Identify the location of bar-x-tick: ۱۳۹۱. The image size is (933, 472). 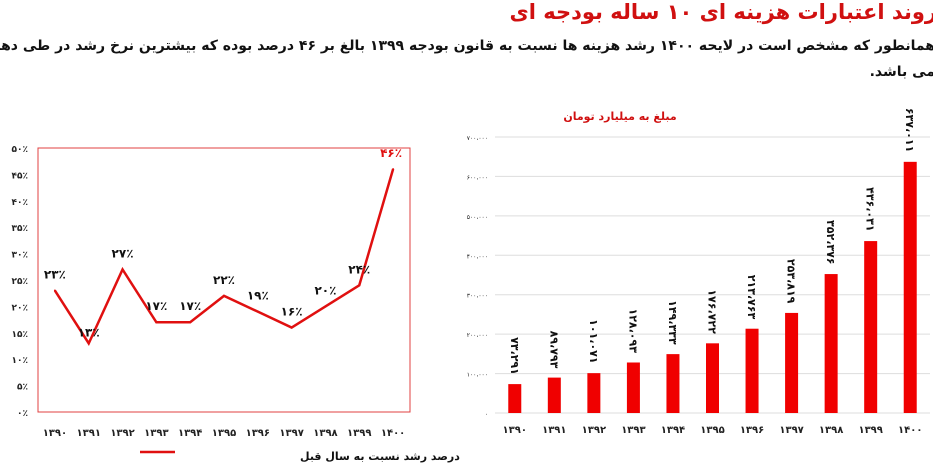
(554, 430).